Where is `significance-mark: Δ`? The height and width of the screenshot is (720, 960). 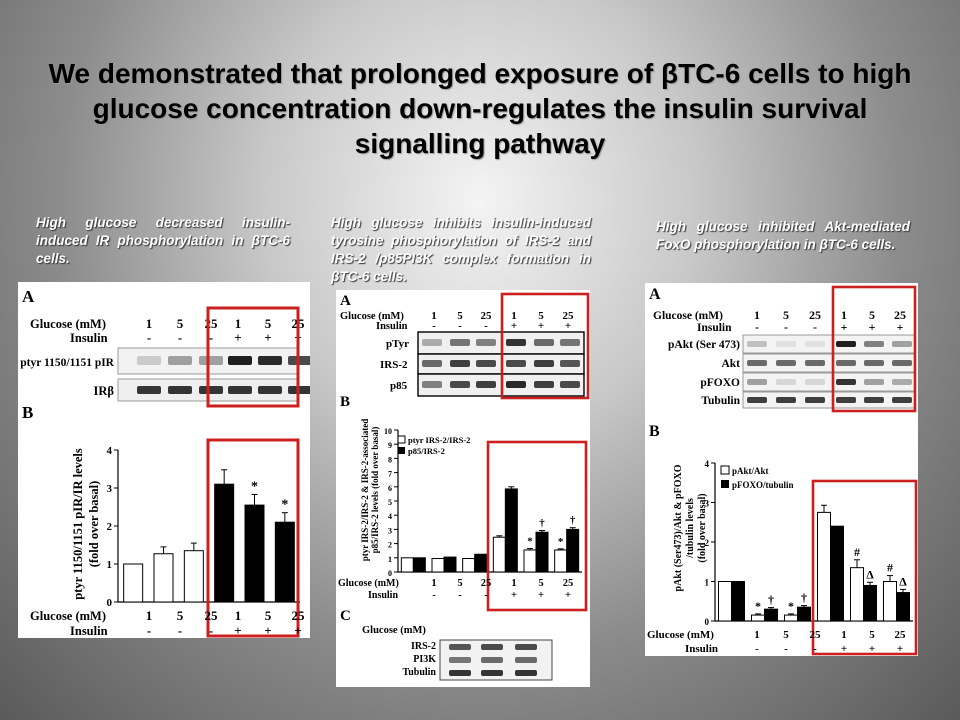
significance-mark: Δ is located at coordinates (870, 574).